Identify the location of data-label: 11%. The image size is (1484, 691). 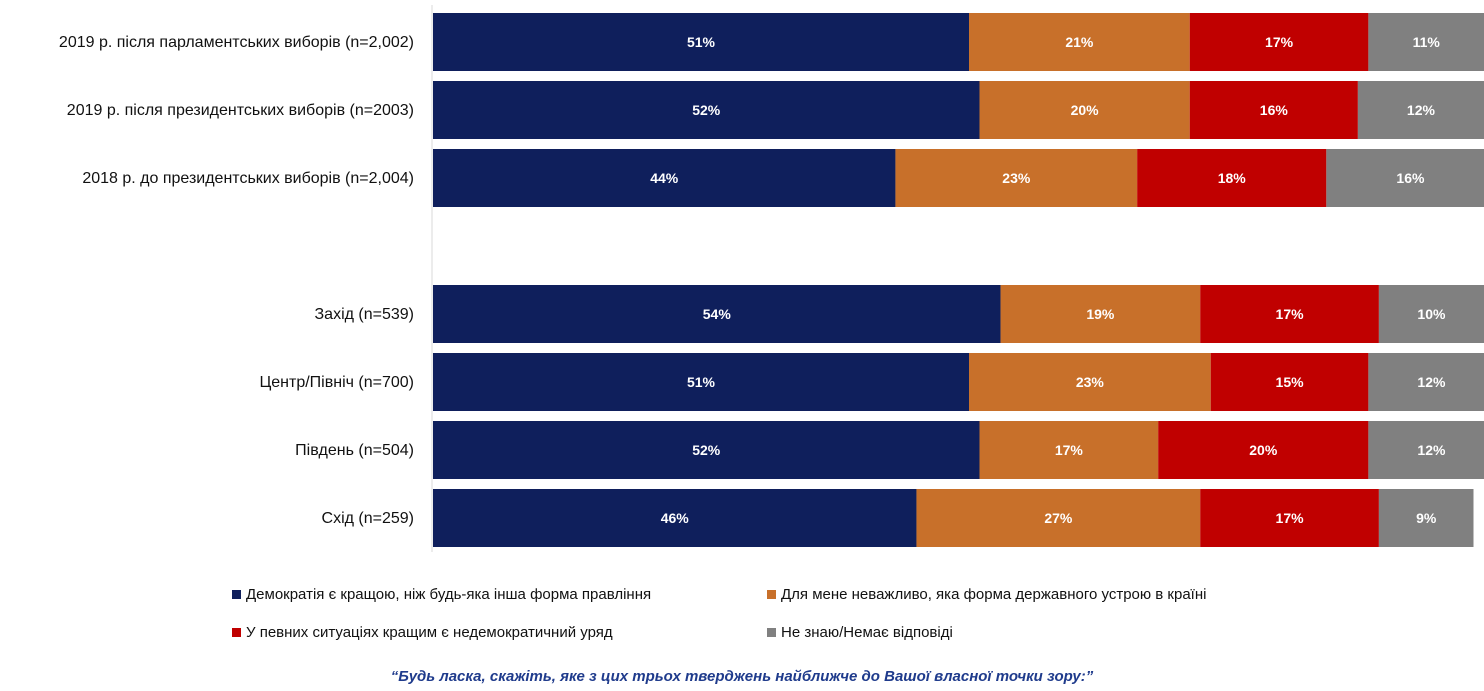
(1427, 42).